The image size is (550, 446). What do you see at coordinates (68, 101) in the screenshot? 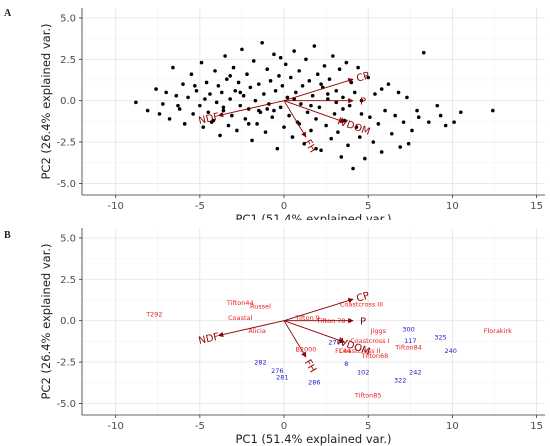
I see `y-tick-label: 0.0` at bounding box center [68, 101].